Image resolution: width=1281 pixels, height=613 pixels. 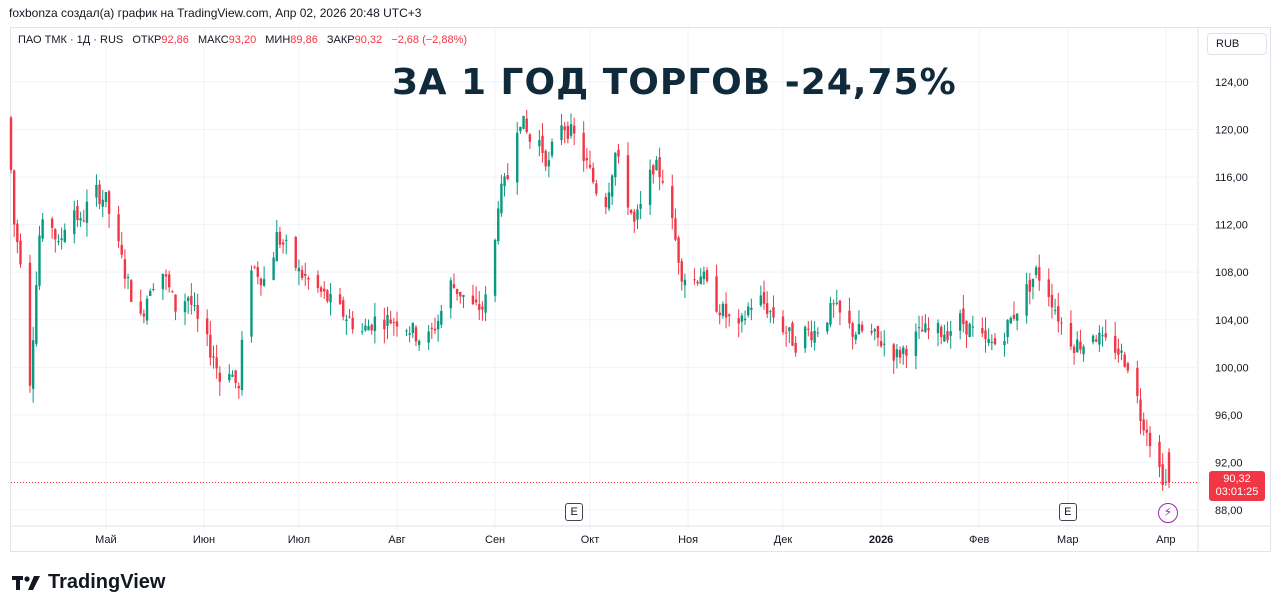 I want to click on x-tick-label: Май, so click(x=106, y=540).